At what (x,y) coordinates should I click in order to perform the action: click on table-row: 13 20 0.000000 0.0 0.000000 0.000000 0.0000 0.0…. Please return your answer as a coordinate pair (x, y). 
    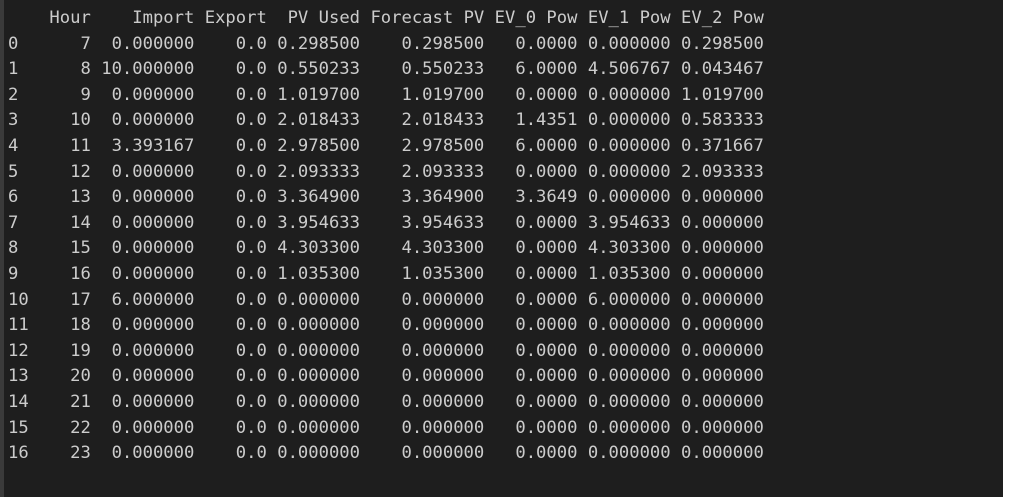
    Looking at the image, I should click on (386, 377).